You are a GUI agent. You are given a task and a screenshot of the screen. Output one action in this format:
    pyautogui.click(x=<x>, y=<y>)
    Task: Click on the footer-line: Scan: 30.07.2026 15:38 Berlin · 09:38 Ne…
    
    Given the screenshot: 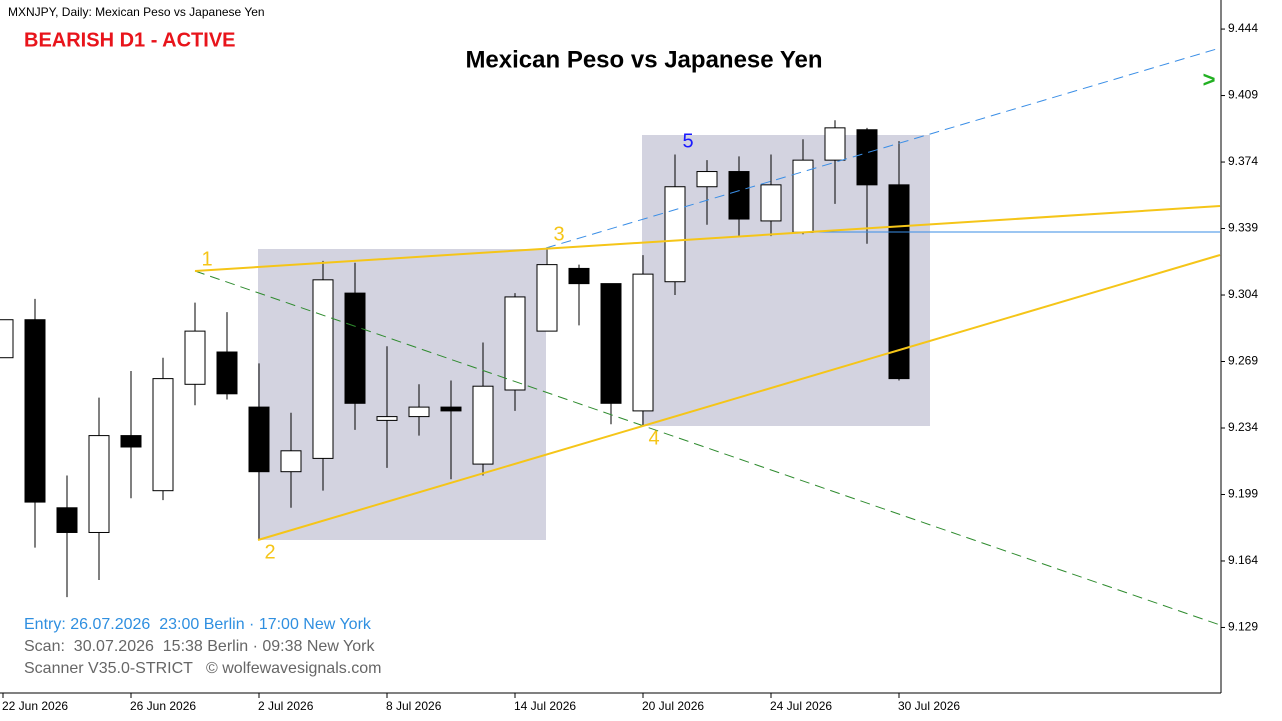 What is the action you would take?
    pyautogui.click(x=199, y=646)
    